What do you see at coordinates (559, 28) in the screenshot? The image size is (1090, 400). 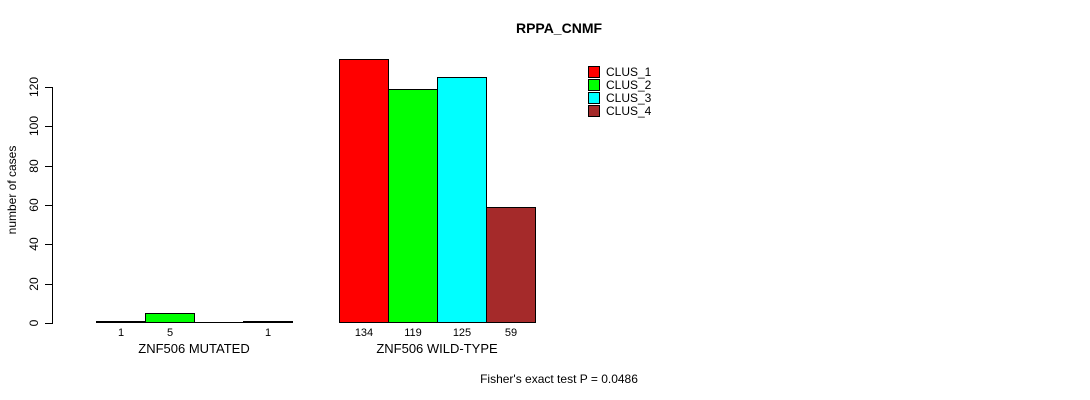 I see `chart-title: RPPA_CNMF` at bounding box center [559, 28].